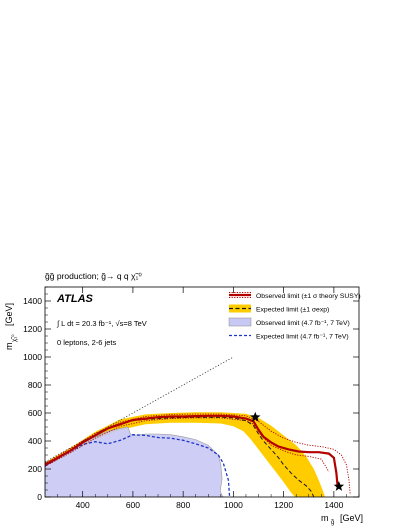 This screenshot has width=407, height=527. What do you see at coordinates (333, 505) in the screenshot?
I see `x-tick-label: 1400` at bounding box center [333, 505].